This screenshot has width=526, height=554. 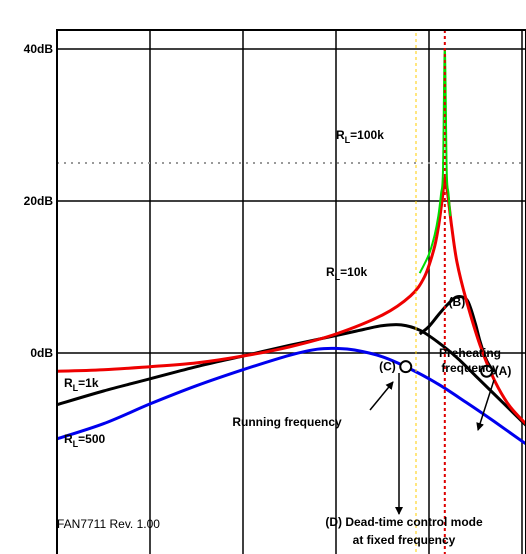 I want to click on y-tick-label-1: 20dB, so click(x=39, y=201).